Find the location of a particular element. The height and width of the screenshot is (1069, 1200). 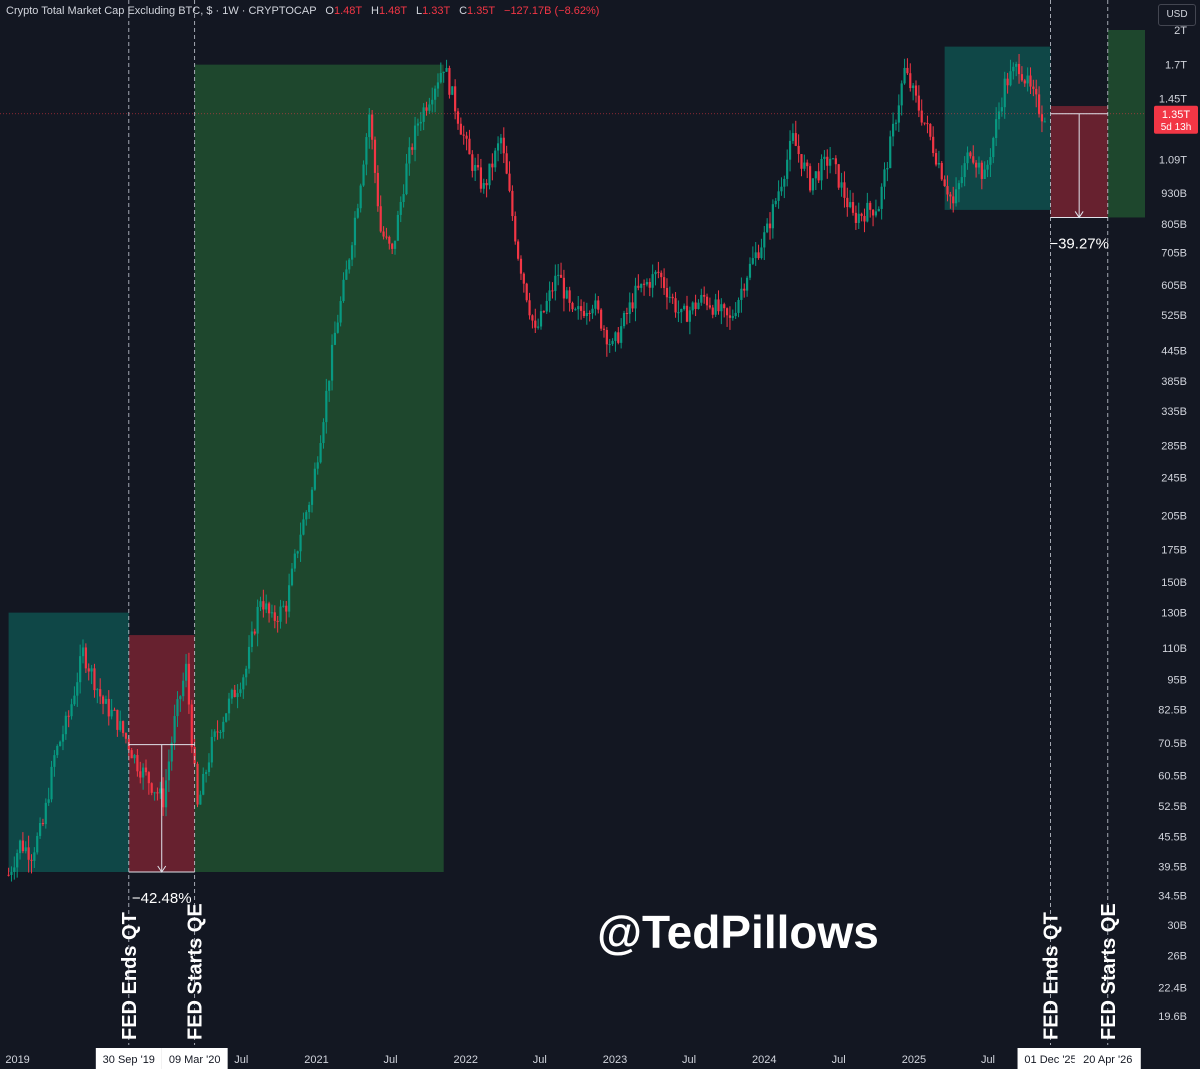

y-tick-label: 605B is located at coordinates (1174, 286).